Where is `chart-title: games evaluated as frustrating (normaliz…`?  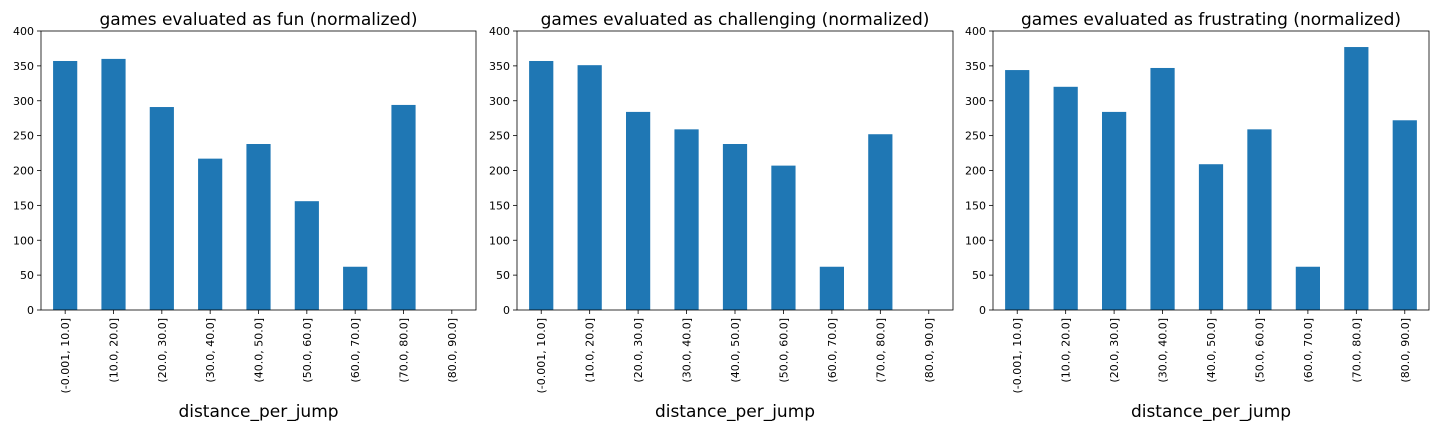
chart-title: games evaluated as frustrating (normaliz… is located at coordinates (1211, 20).